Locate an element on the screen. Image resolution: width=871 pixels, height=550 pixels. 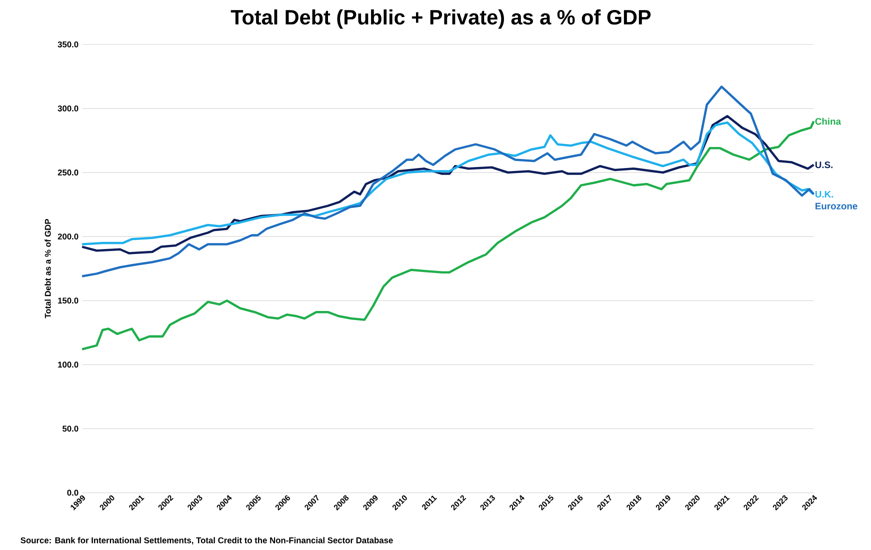
y-tick-label: 300.0 is located at coordinates (68, 109).